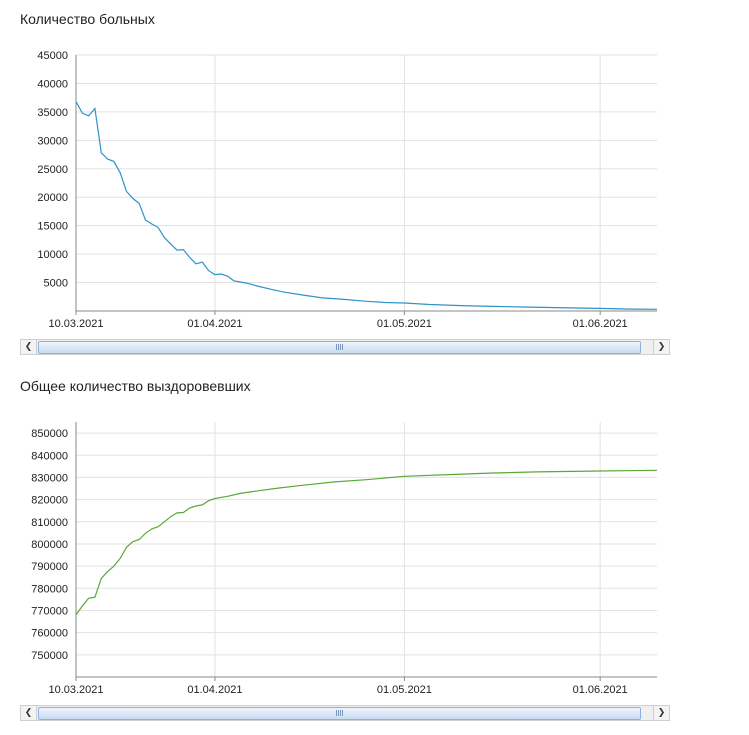 This screenshot has width=749, height=735. I want to click on y-tick-label: 830000, so click(49, 478).